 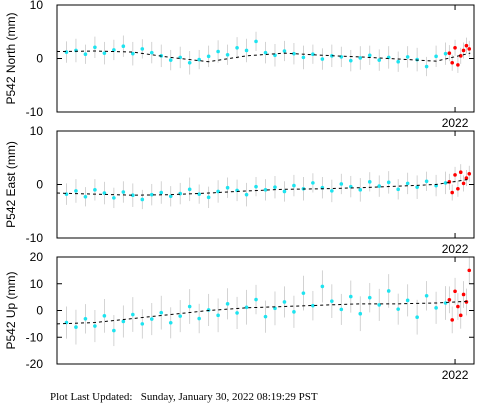 I want to click on y-tick-label: 20, so click(x=37, y=257).